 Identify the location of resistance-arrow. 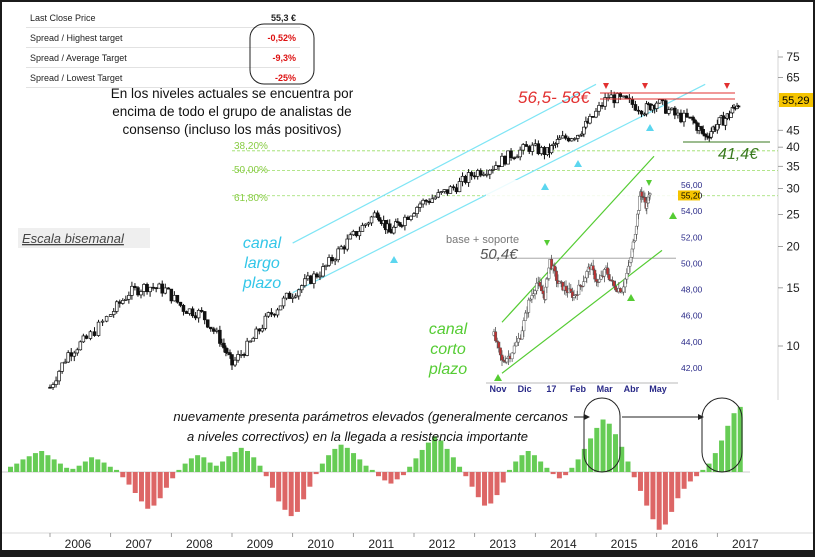
(645, 86).